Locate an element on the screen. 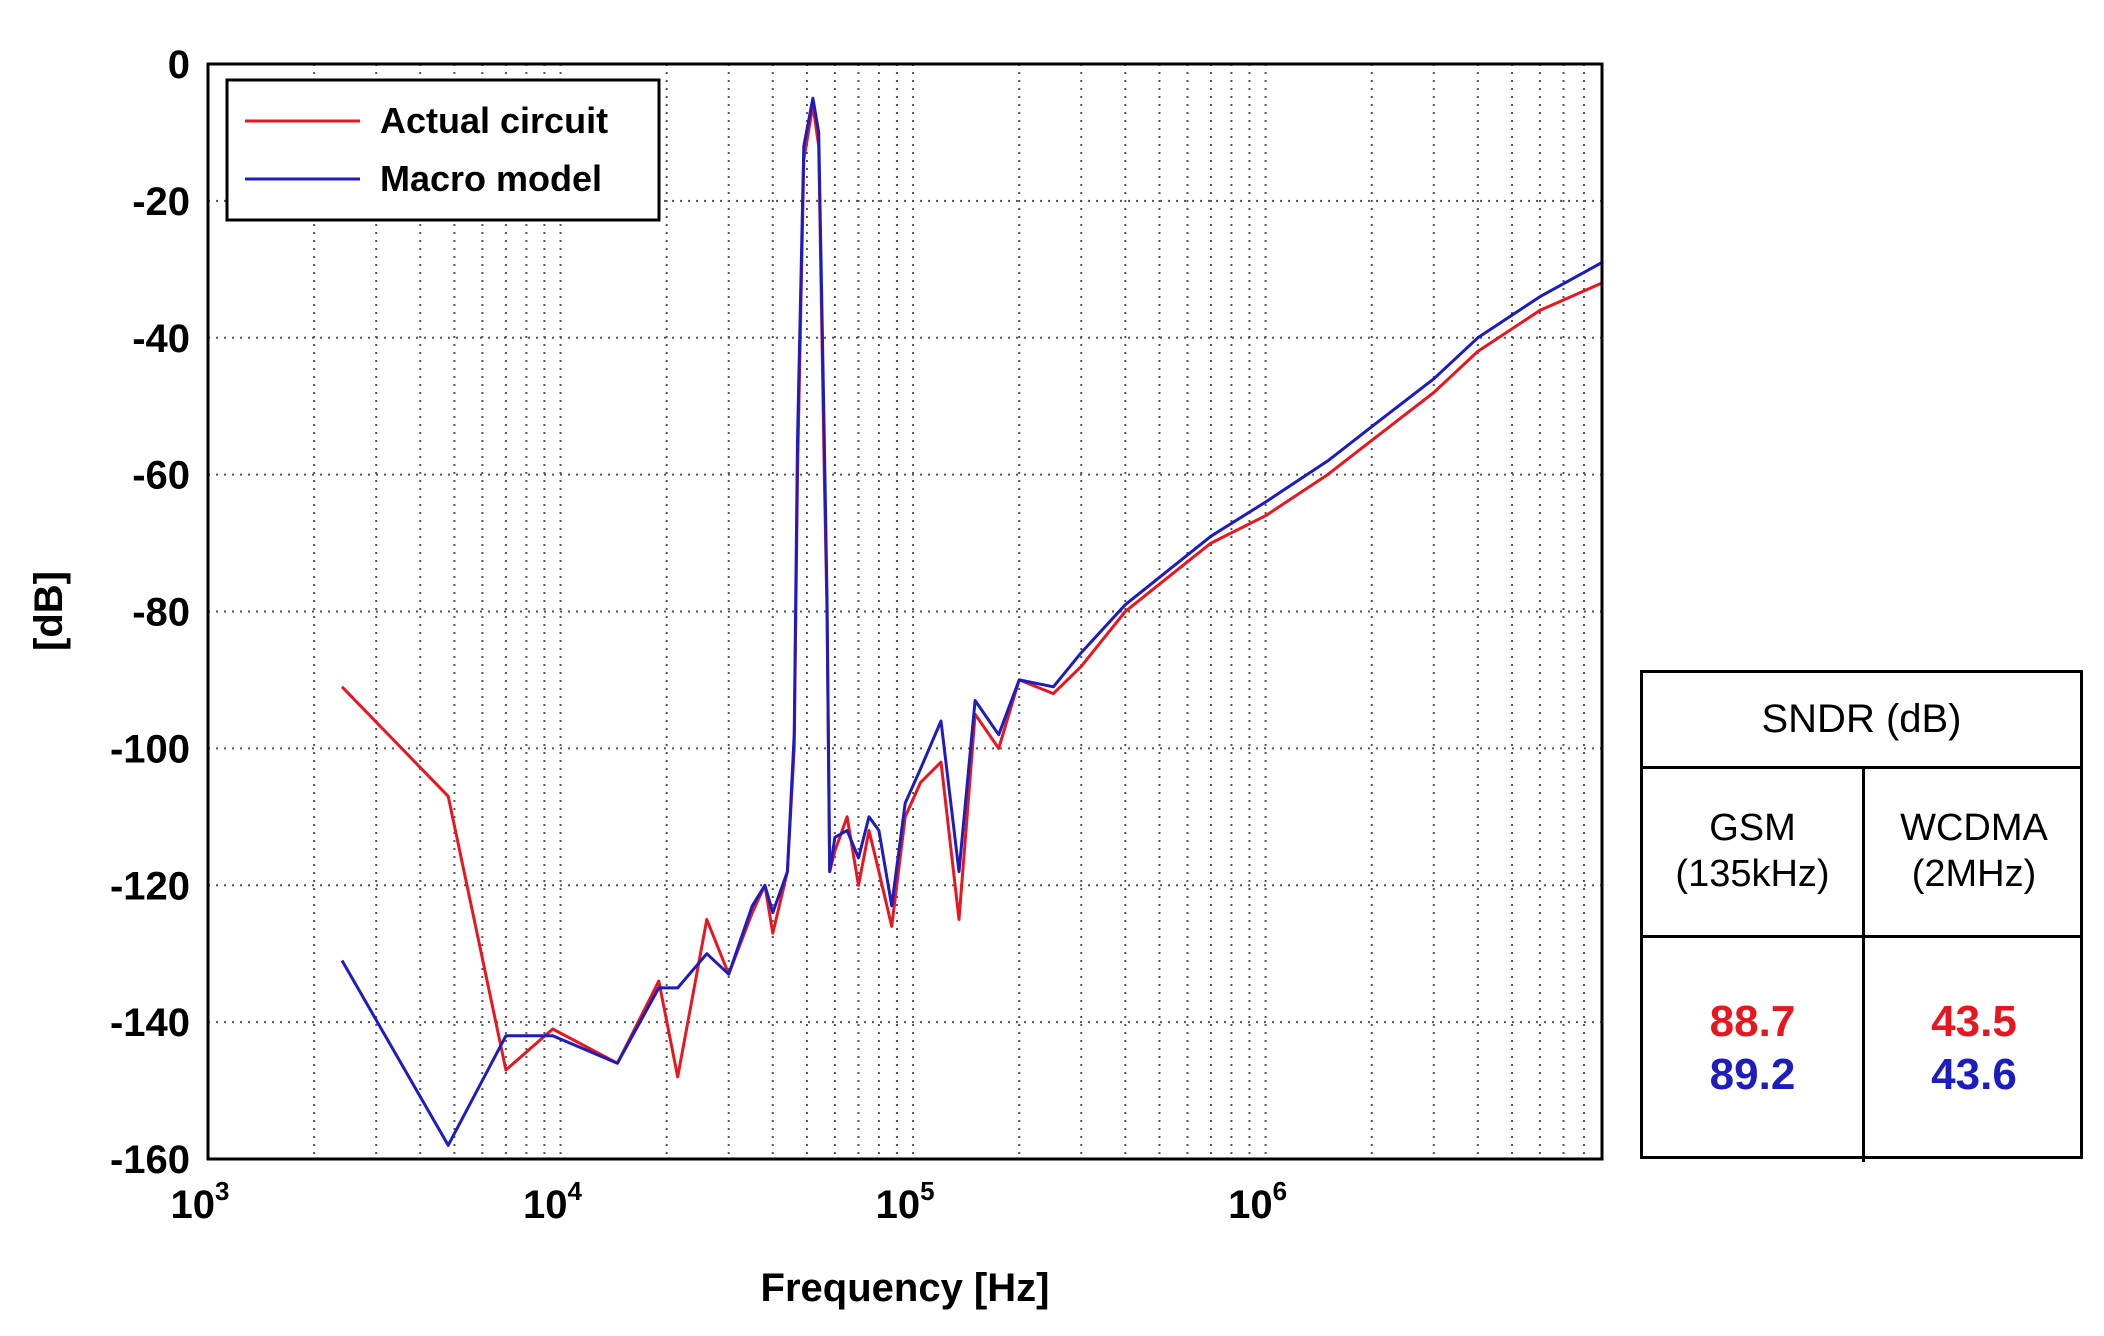  y-axis-label: [dB] is located at coordinates (49, 611).